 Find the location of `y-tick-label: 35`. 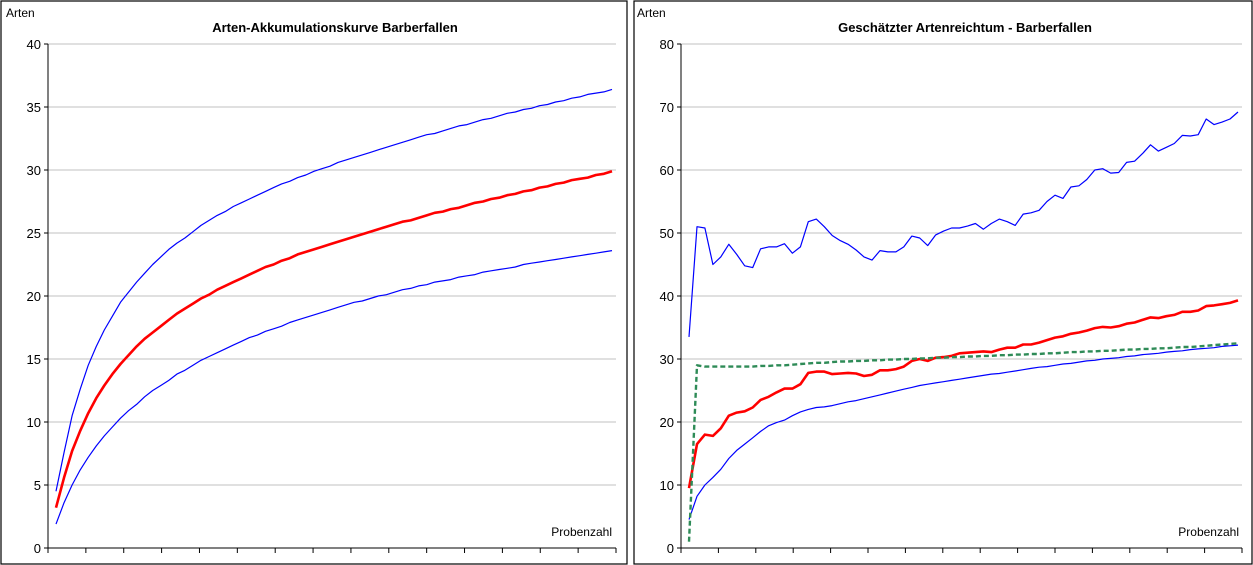

y-tick-label: 35 is located at coordinates (34, 107).